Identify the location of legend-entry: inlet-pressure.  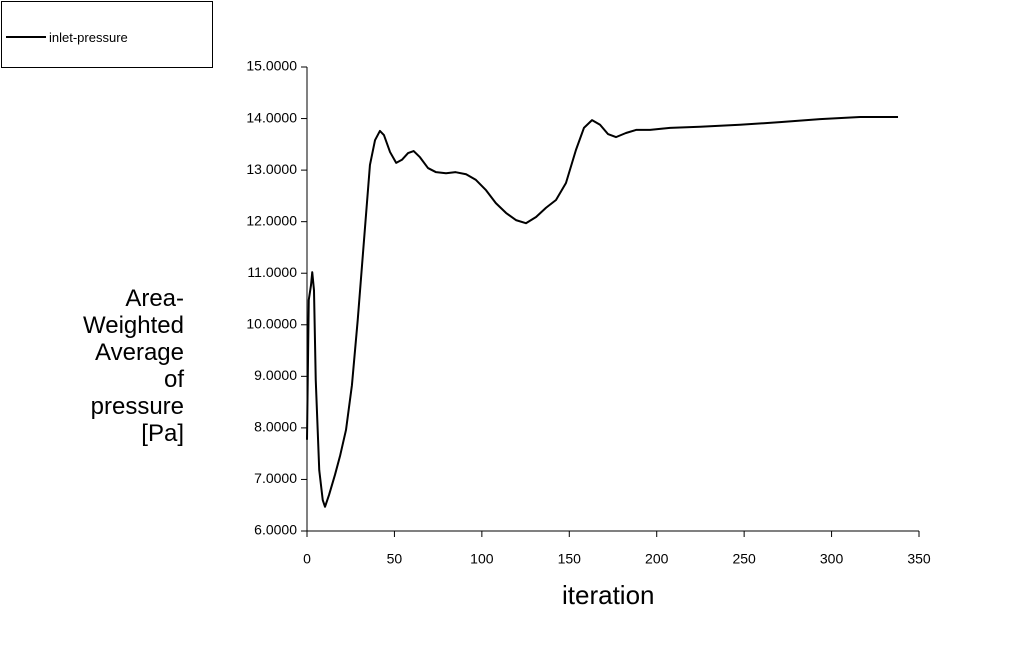
(88, 37).